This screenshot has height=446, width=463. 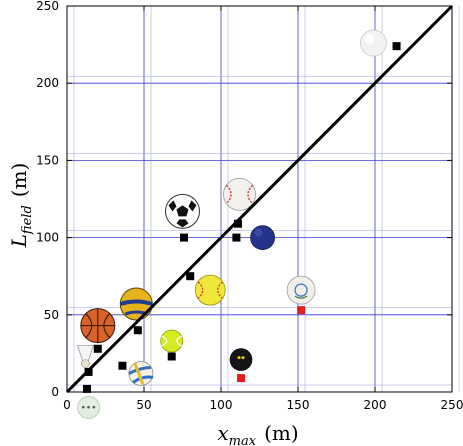 What do you see at coordinates (172, 341) in the screenshot?
I see `tennis-ball-icon` at bounding box center [172, 341].